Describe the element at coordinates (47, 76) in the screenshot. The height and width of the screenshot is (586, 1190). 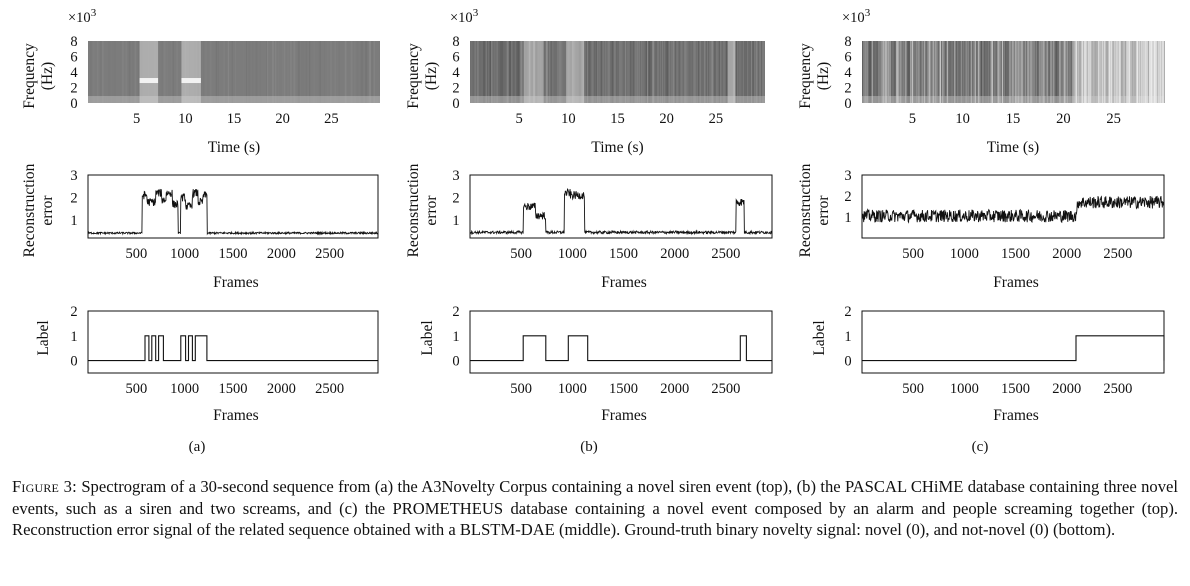
I see `y-axis-label-unit: (Hz)` at that location.